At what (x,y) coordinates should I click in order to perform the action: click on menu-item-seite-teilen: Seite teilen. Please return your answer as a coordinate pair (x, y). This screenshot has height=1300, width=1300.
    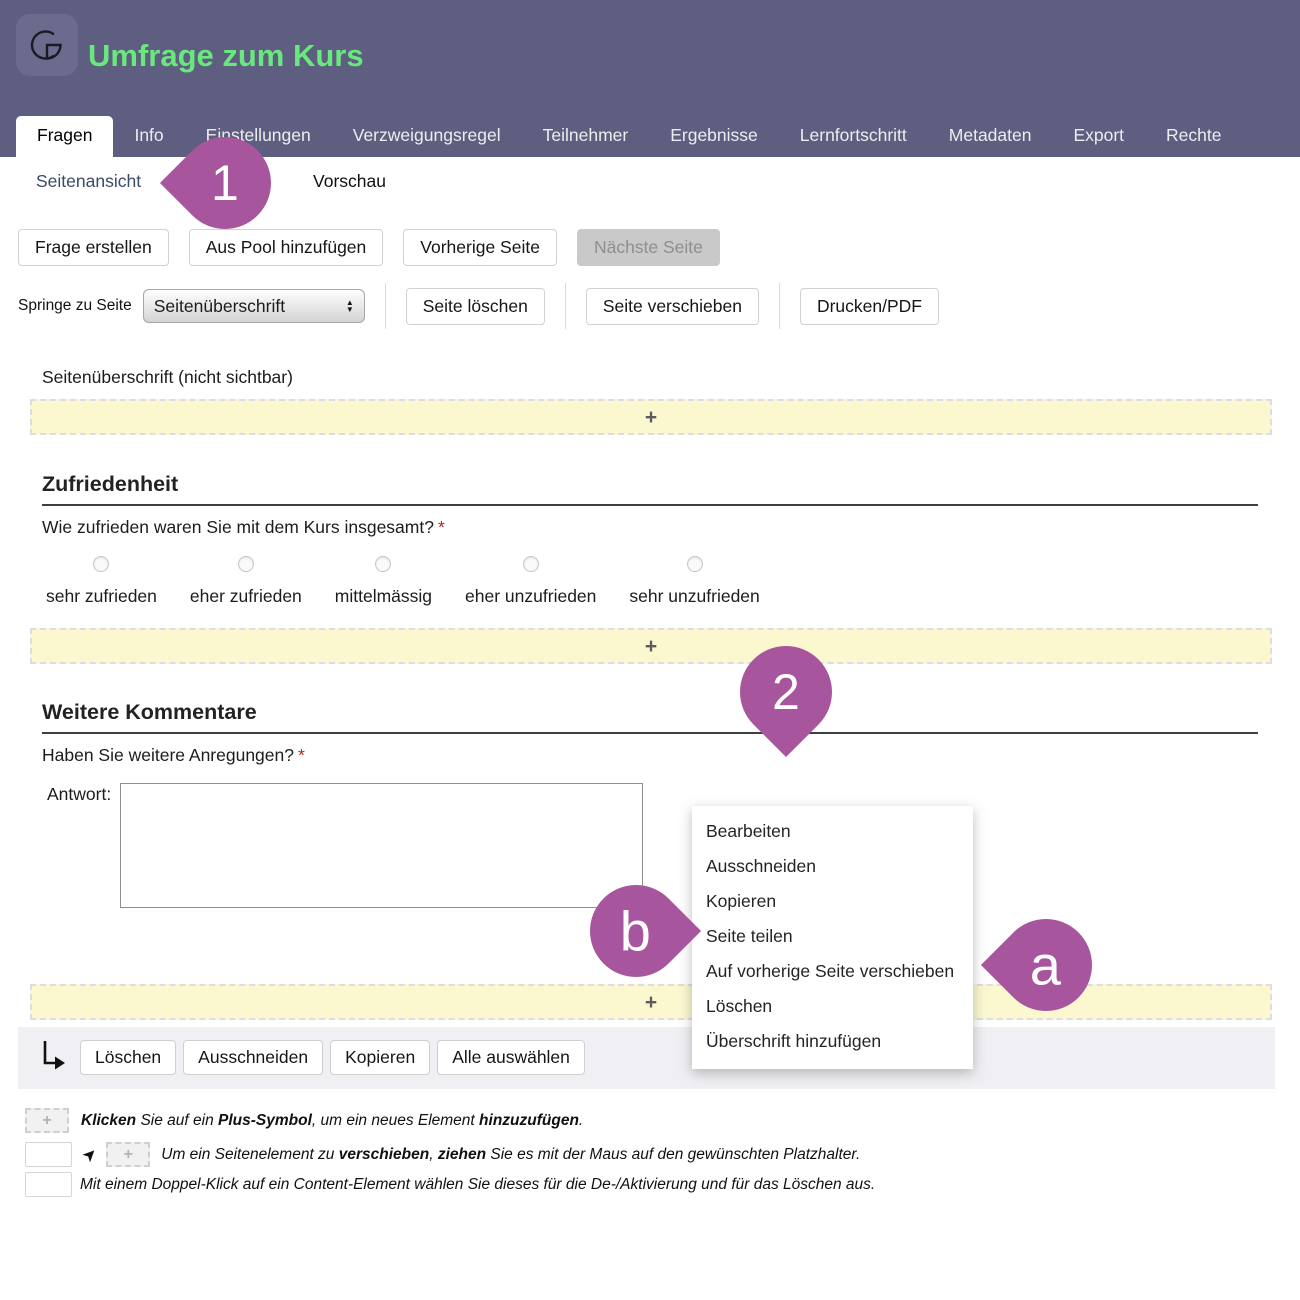
    Looking at the image, I should click on (749, 936).